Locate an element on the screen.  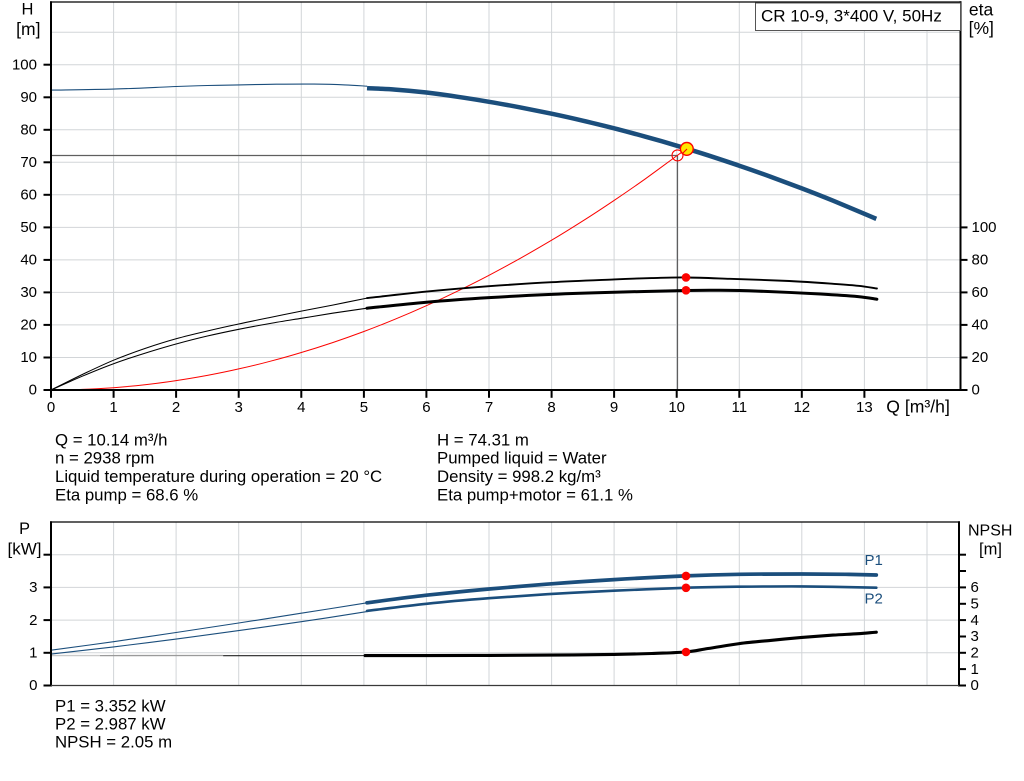
svg-text: eta is located at coordinates (981, 9).